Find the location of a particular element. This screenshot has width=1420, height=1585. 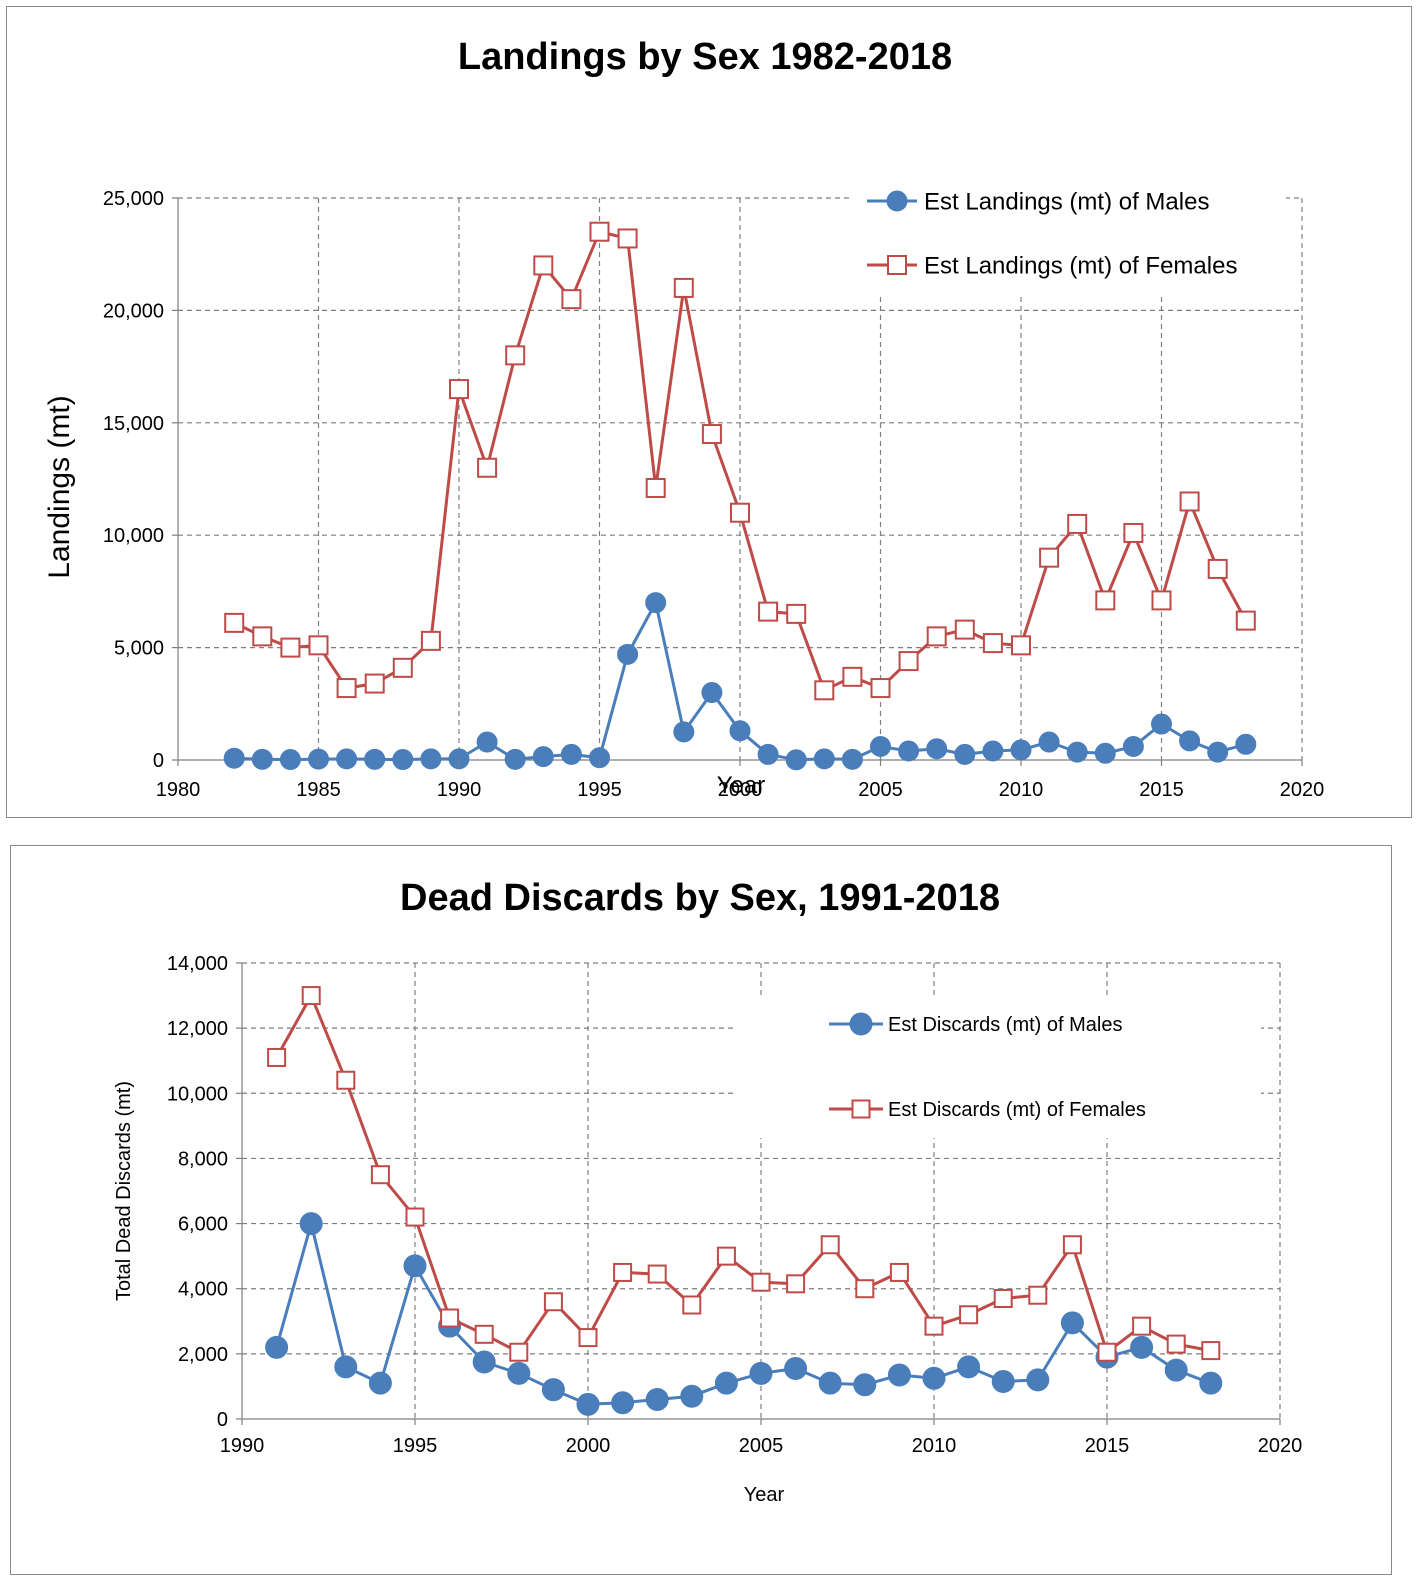

x-axis-label: Year is located at coordinates (764, 1495).